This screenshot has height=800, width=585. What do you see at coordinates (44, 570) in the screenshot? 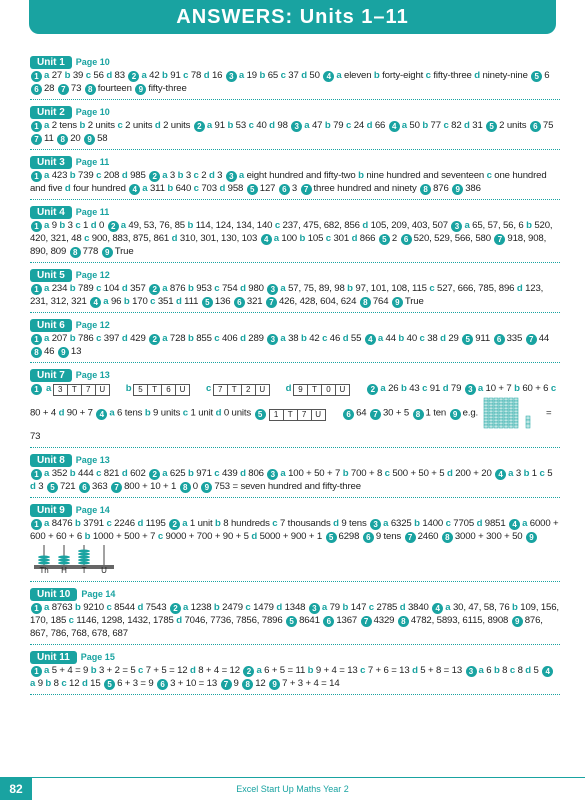
I see `abacus-label: Th` at bounding box center [44, 570].